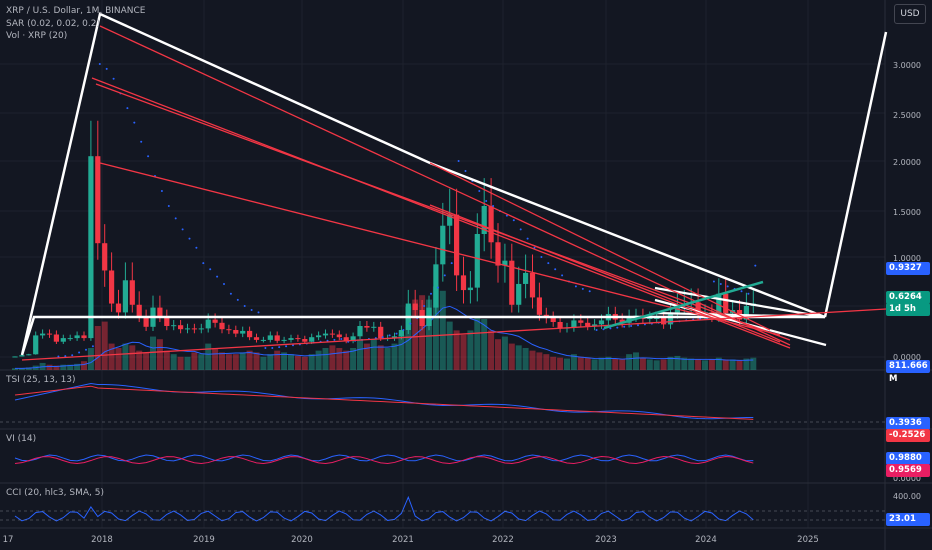  I want to click on vi-plus-badge: 0.9880, so click(908, 458).